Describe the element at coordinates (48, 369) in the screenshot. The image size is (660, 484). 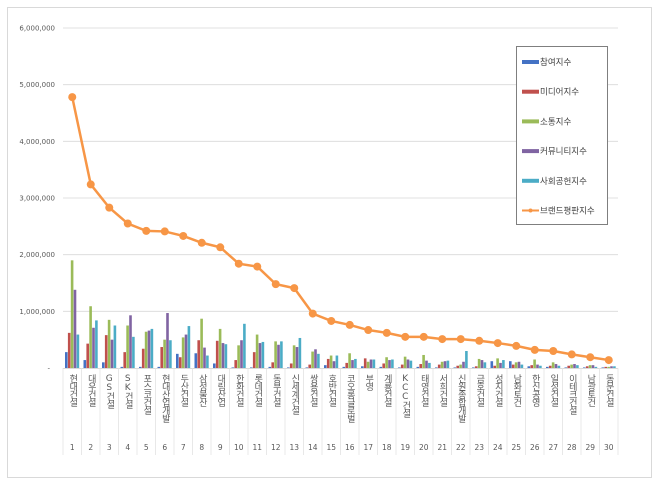
I see `y-tick-label: -` at that location.